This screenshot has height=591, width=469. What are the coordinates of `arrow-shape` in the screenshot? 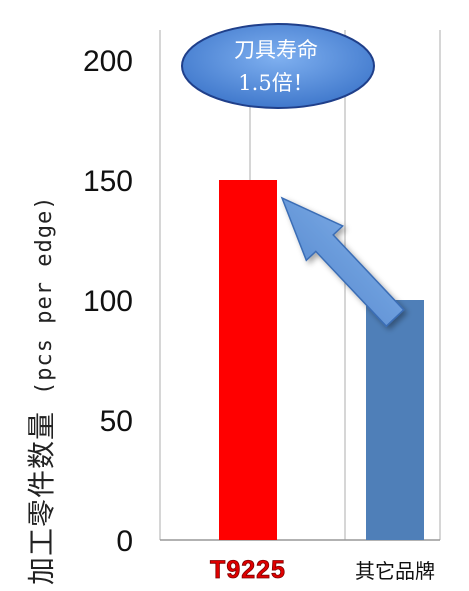 It's located at (342, 262).